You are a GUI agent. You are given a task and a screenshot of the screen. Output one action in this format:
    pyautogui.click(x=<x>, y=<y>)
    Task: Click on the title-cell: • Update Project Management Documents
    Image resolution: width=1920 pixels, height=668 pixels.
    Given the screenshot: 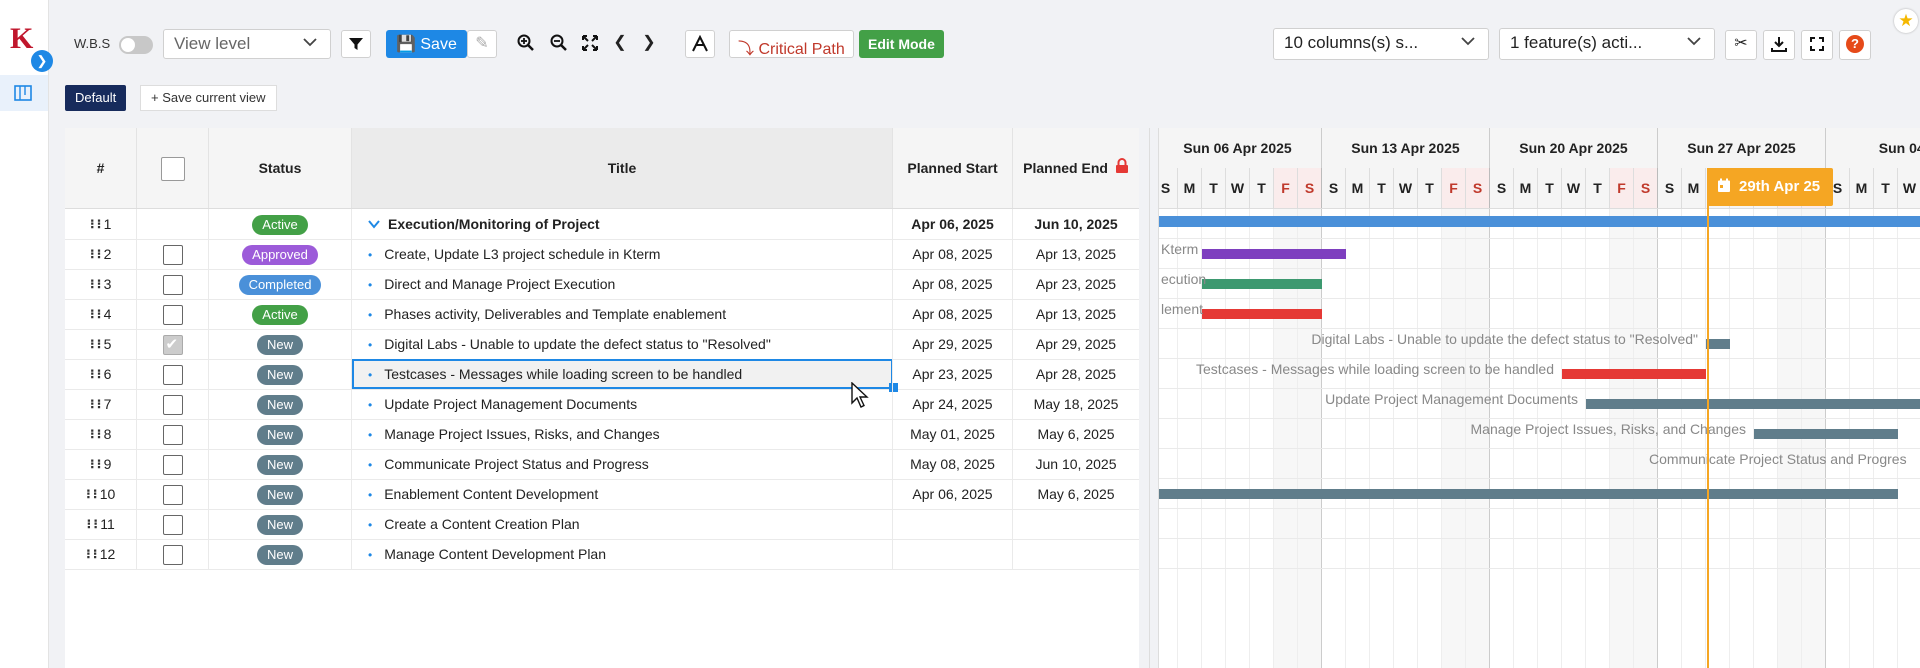 What is the action you would take?
    pyautogui.click(x=622, y=404)
    